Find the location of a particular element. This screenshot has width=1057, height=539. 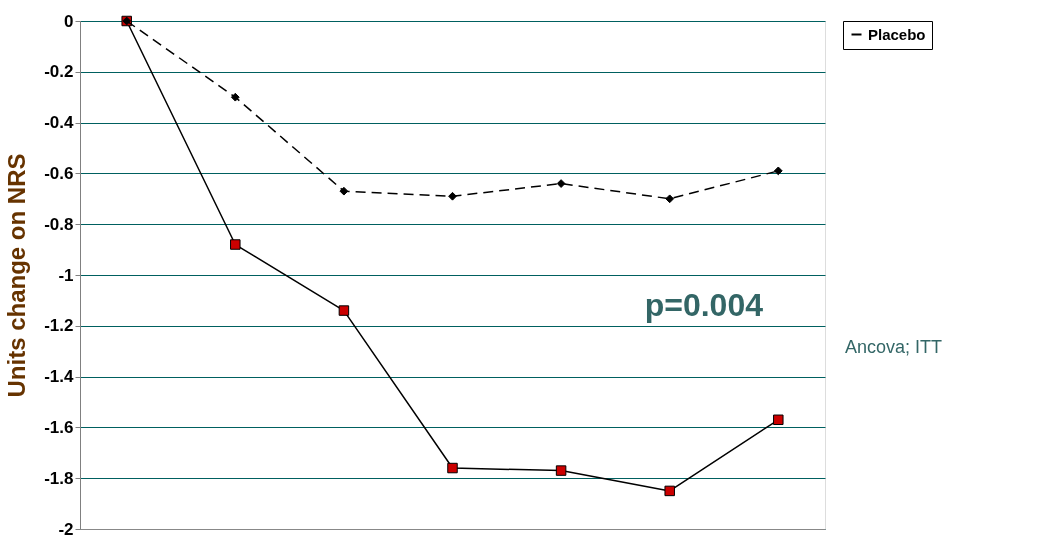

y-tick-label: -1 is located at coordinates (66, 275).